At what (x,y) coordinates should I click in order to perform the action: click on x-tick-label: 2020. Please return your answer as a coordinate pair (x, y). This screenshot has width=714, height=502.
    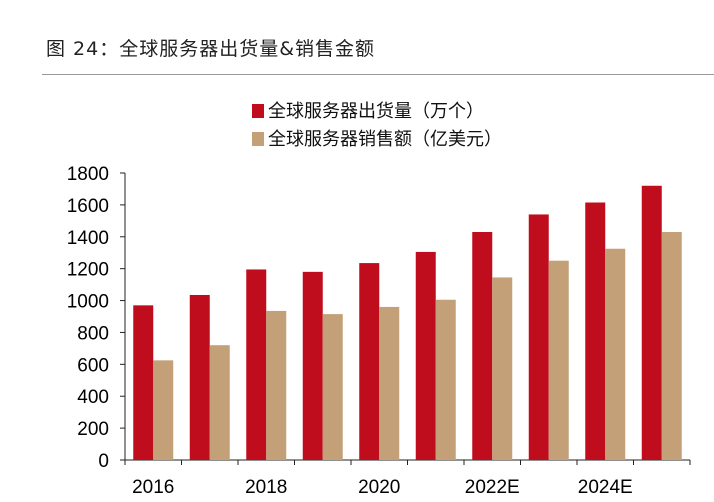
    Looking at the image, I should click on (379, 487).